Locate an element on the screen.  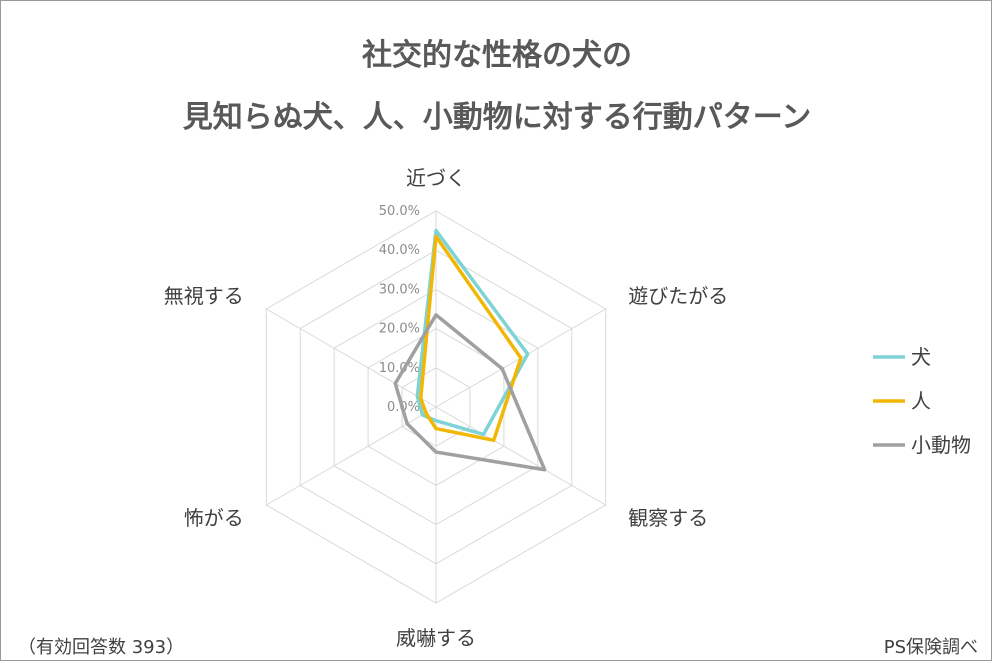
tick-label: 40.0% is located at coordinates (399, 250).